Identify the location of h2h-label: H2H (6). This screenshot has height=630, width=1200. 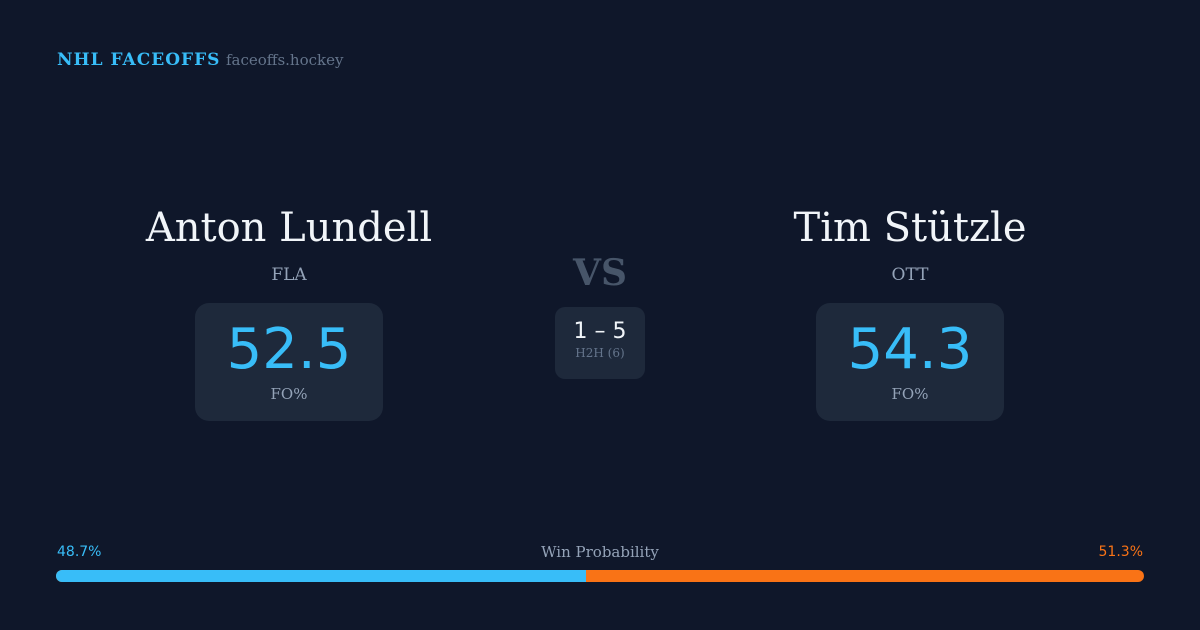
(600, 353).